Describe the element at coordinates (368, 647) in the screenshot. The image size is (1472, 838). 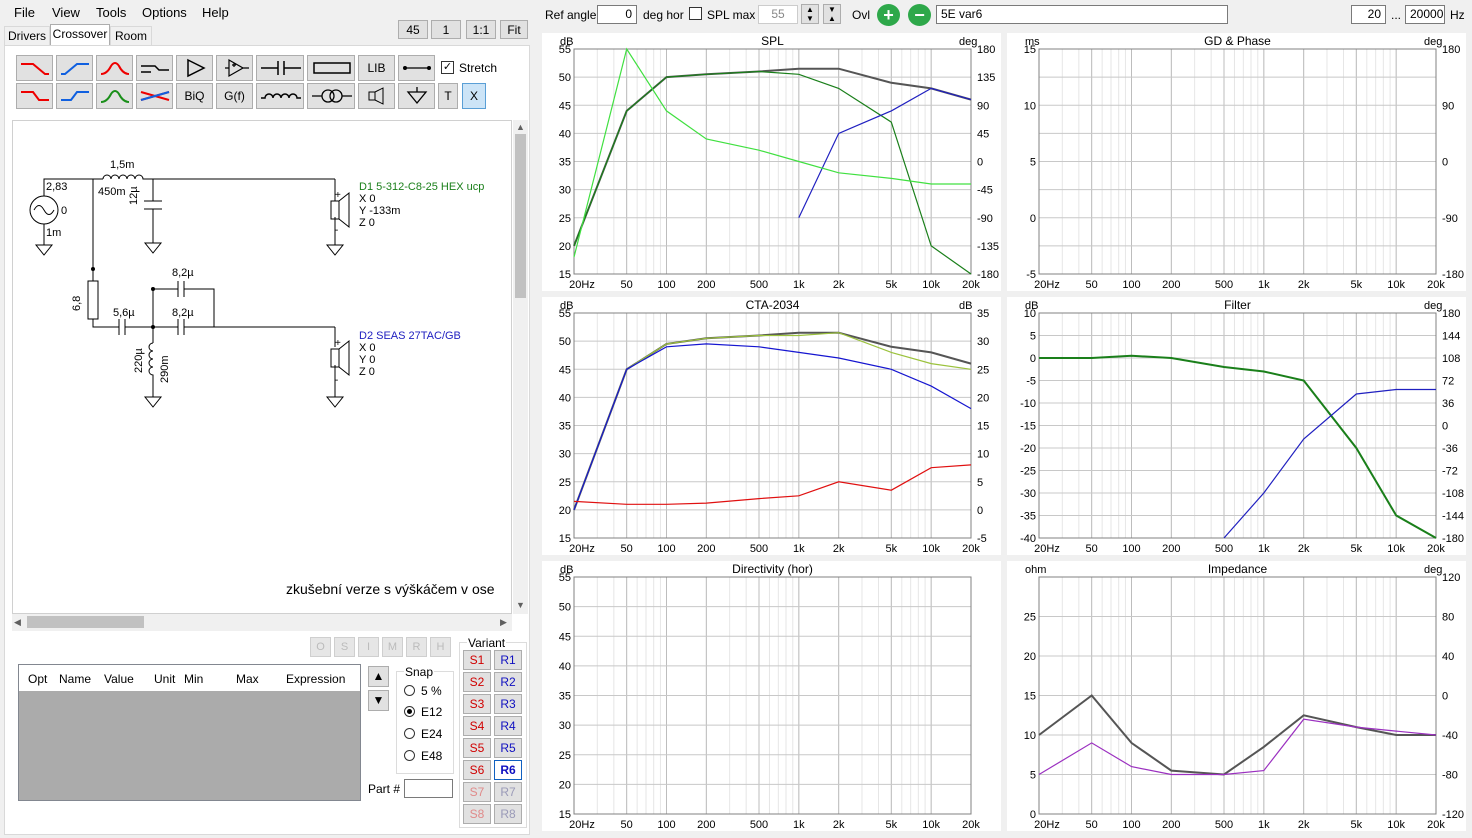
I see `opt-i-button: I` at that location.